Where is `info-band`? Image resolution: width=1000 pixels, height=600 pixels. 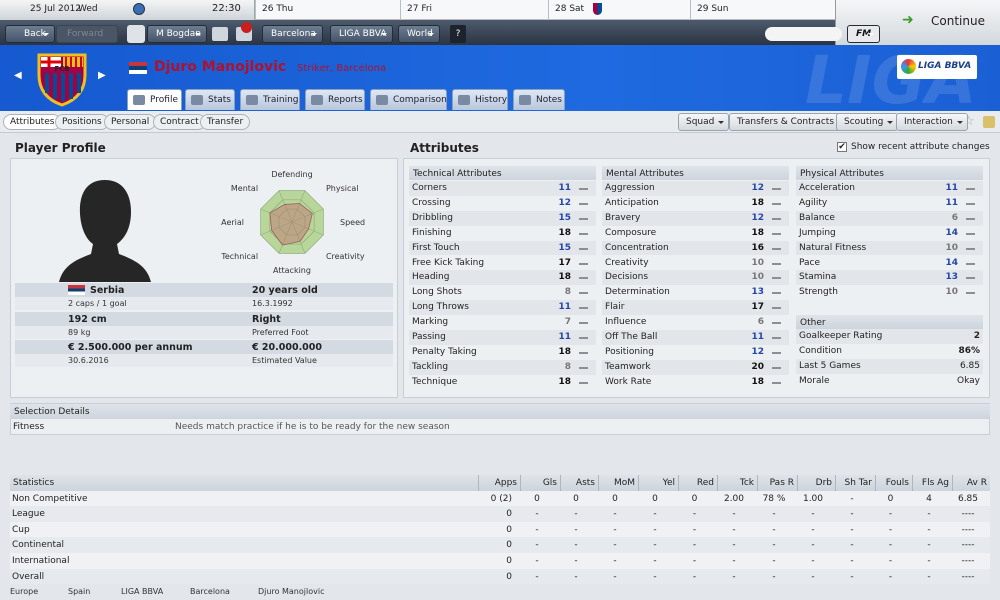
info-band is located at coordinates (204, 319).